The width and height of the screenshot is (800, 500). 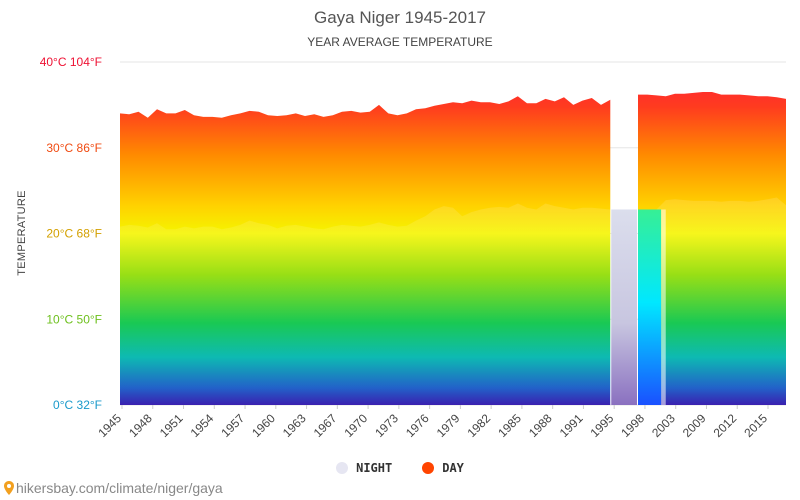 I want to click on legend-dot-day, so click(x=428, y=468).